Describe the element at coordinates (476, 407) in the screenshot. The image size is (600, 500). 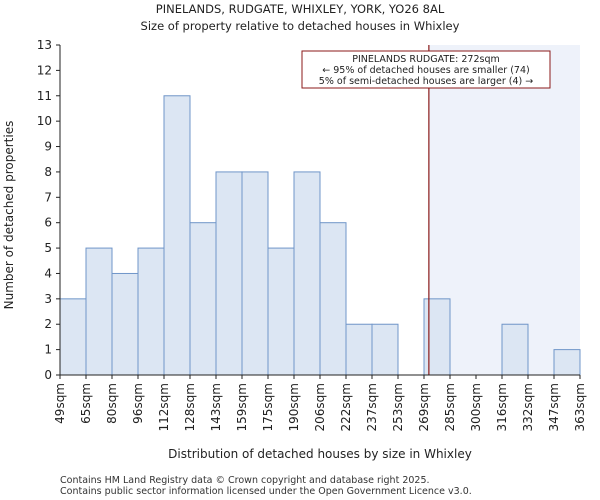
I see `x-tick-label: 300sqm` at that location.